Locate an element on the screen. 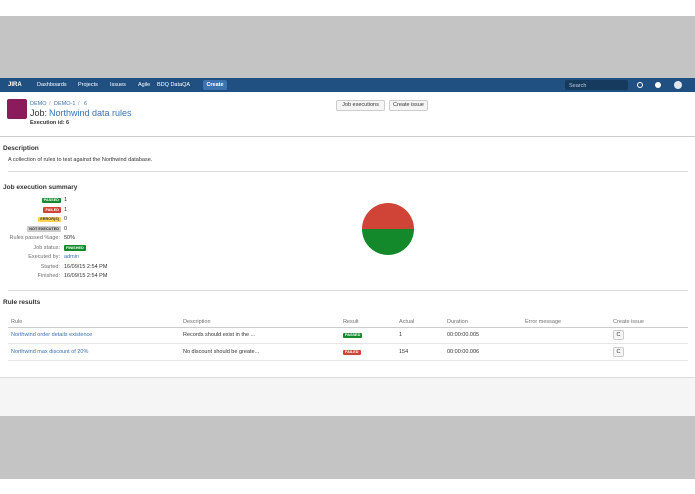 This screenshot has width=695, height=494. field-label: Job status: is located at coordinates (46, 247).